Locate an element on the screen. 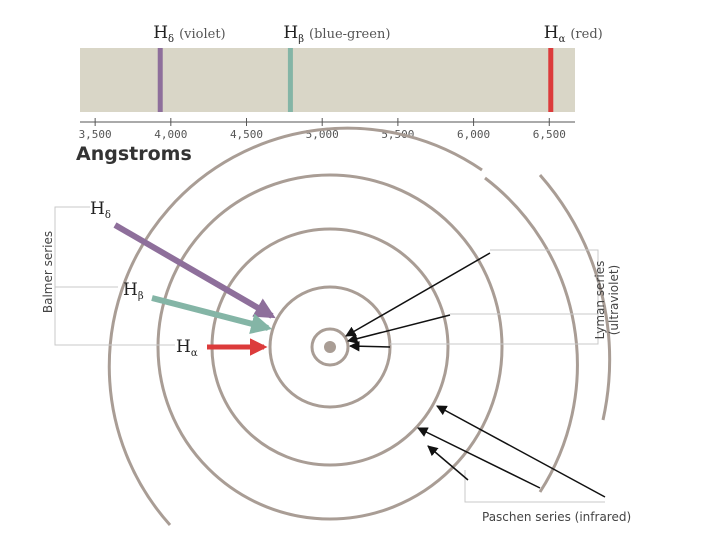 The width and height of the screenshot is (720, 540). arrow-label: Hβ is located at coordinates (133, 291).